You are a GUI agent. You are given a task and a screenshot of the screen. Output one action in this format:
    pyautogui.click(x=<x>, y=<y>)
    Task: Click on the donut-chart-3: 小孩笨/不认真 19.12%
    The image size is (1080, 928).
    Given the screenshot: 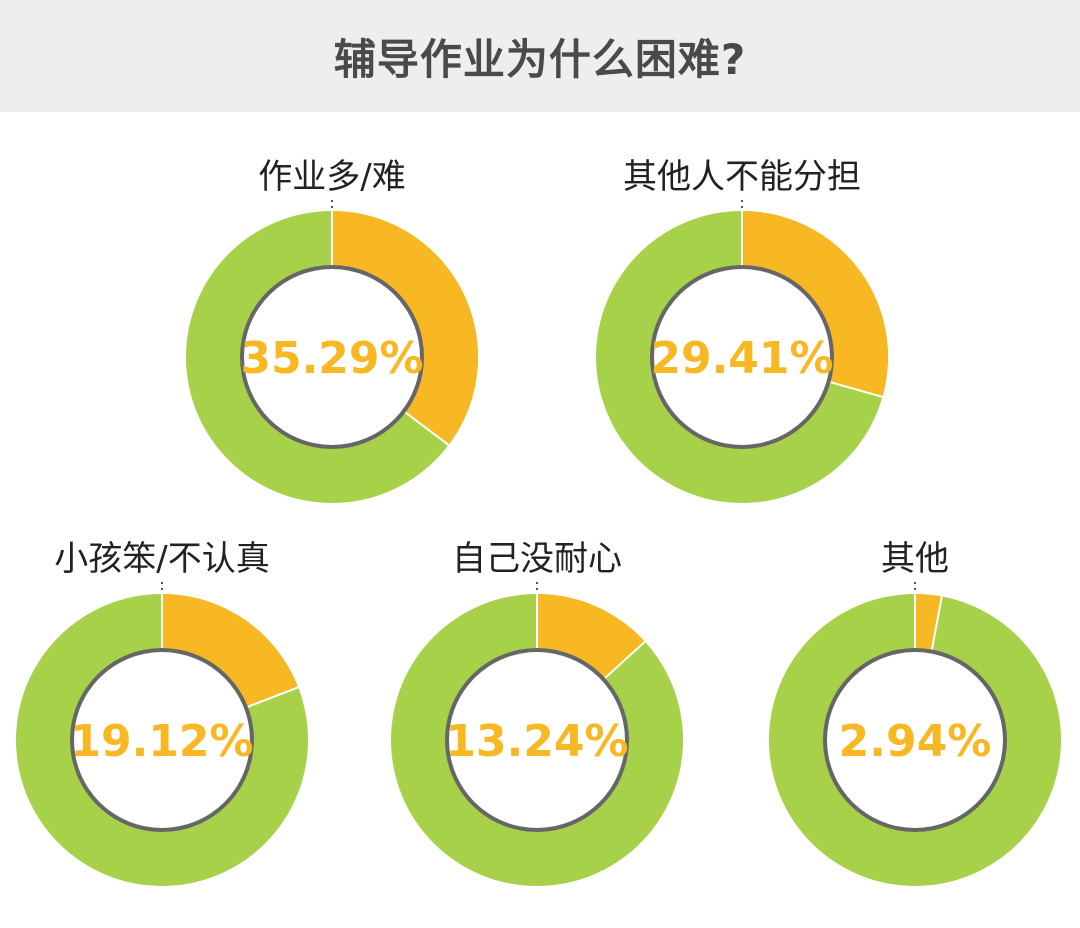 What is the action you would take?
    pyautogui.click(x=162, y=712)
    